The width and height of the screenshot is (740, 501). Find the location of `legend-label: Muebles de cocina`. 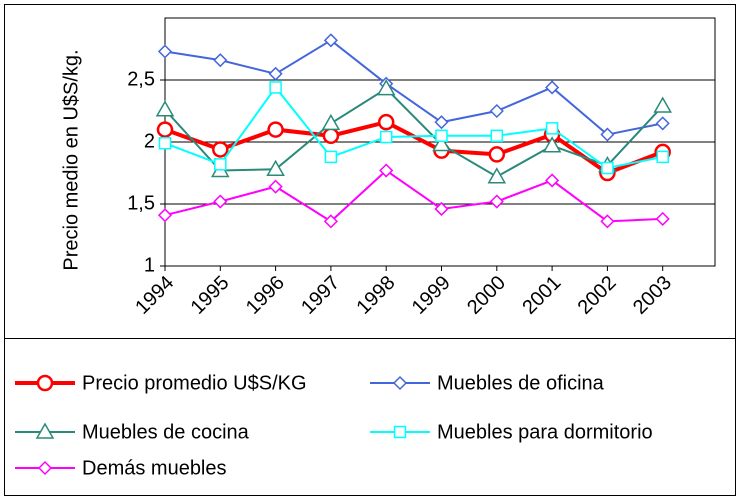

legend-label: Muebles de cocina is located at coordinates (166, 432).